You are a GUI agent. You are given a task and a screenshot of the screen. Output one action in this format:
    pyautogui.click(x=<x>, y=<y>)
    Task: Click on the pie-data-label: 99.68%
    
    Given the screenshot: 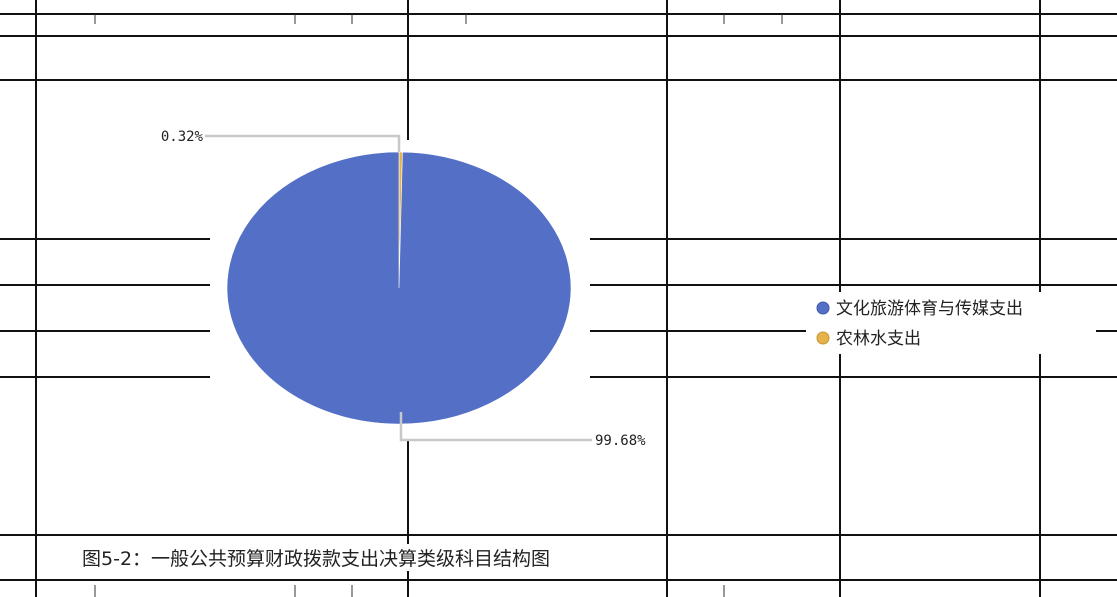 What is the action you would take?
    pyautogui.click(x=620, y=441)
    